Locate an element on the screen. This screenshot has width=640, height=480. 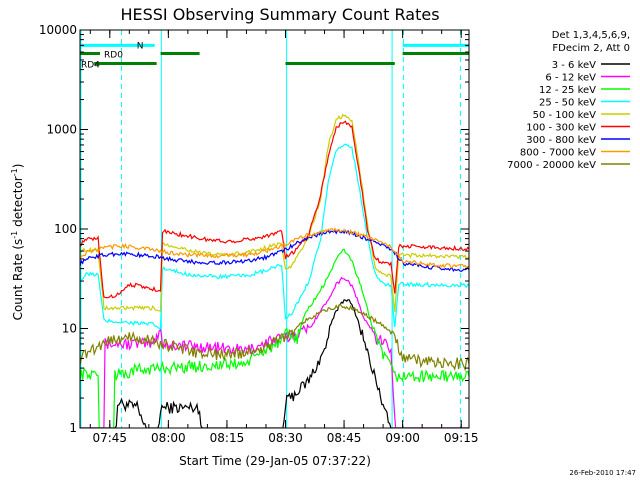
legend-label: 50 - 100 keV is located at coordinates (565, 115).